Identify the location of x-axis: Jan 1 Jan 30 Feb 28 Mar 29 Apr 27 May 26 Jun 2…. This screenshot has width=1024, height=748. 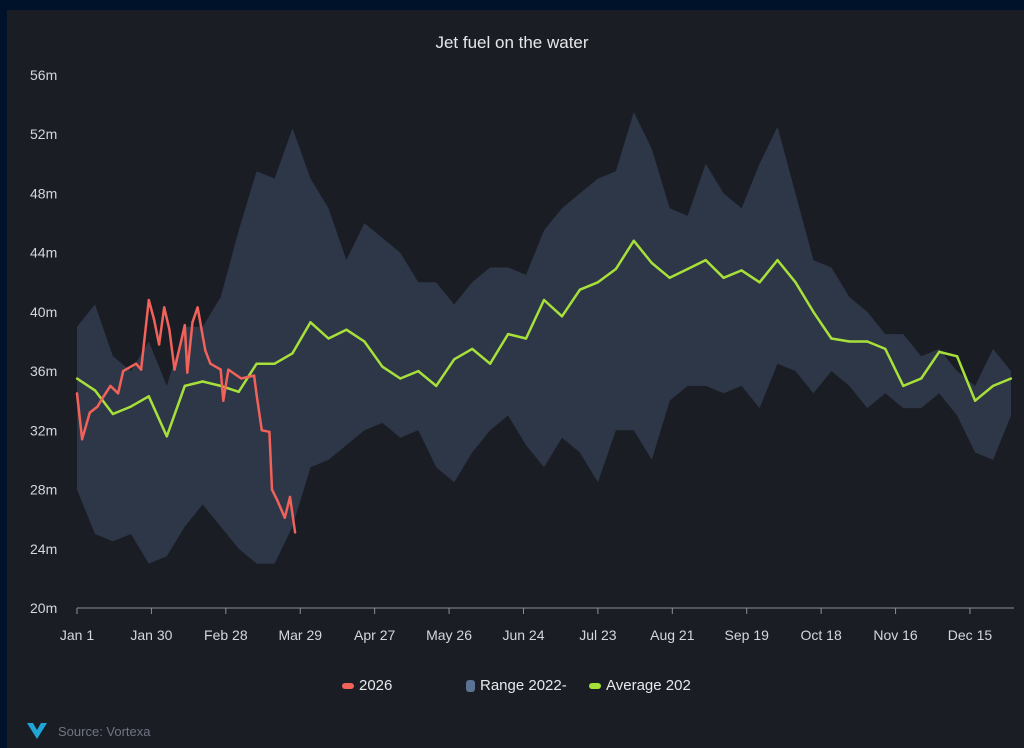
(526, 625).